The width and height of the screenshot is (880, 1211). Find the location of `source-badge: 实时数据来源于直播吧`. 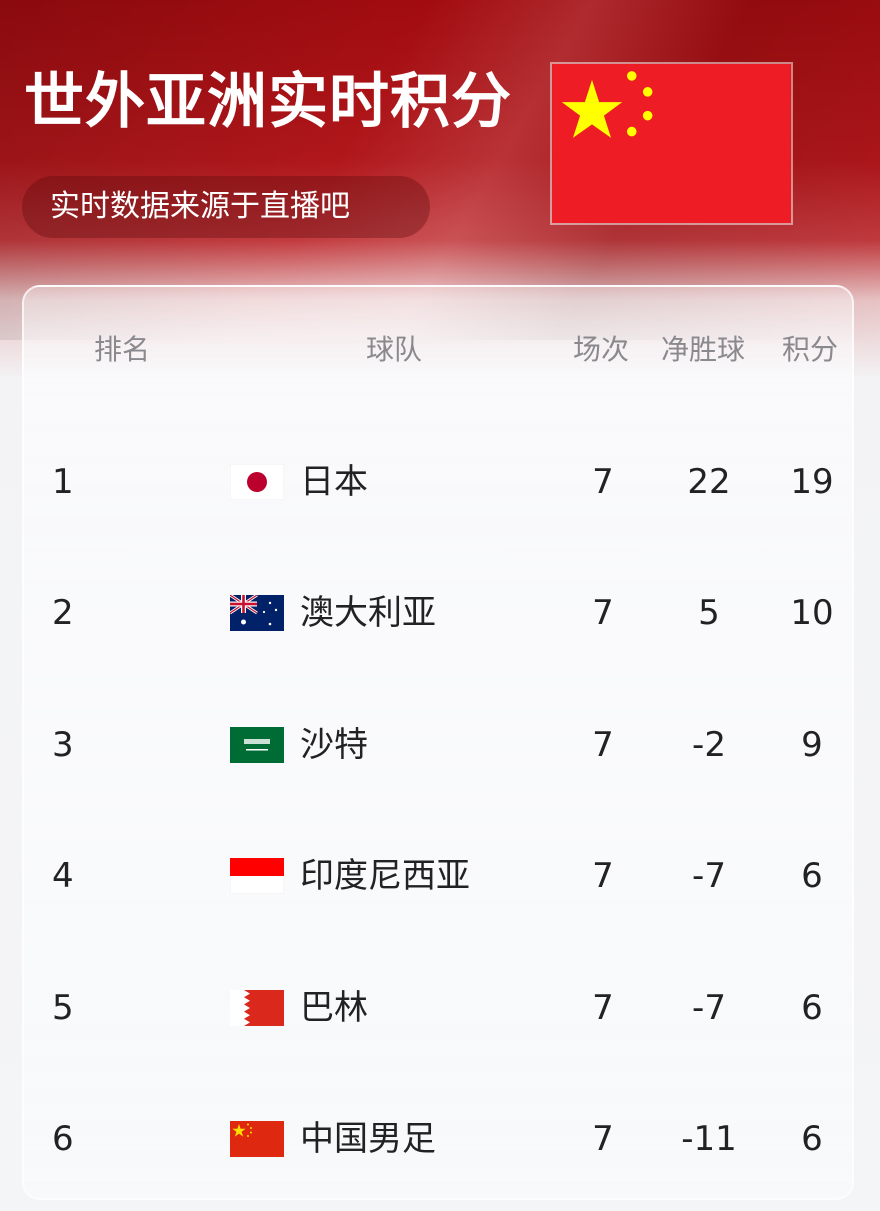

source-badge: 实时数据来源于直播吧 is located at coordinates (226, 207).